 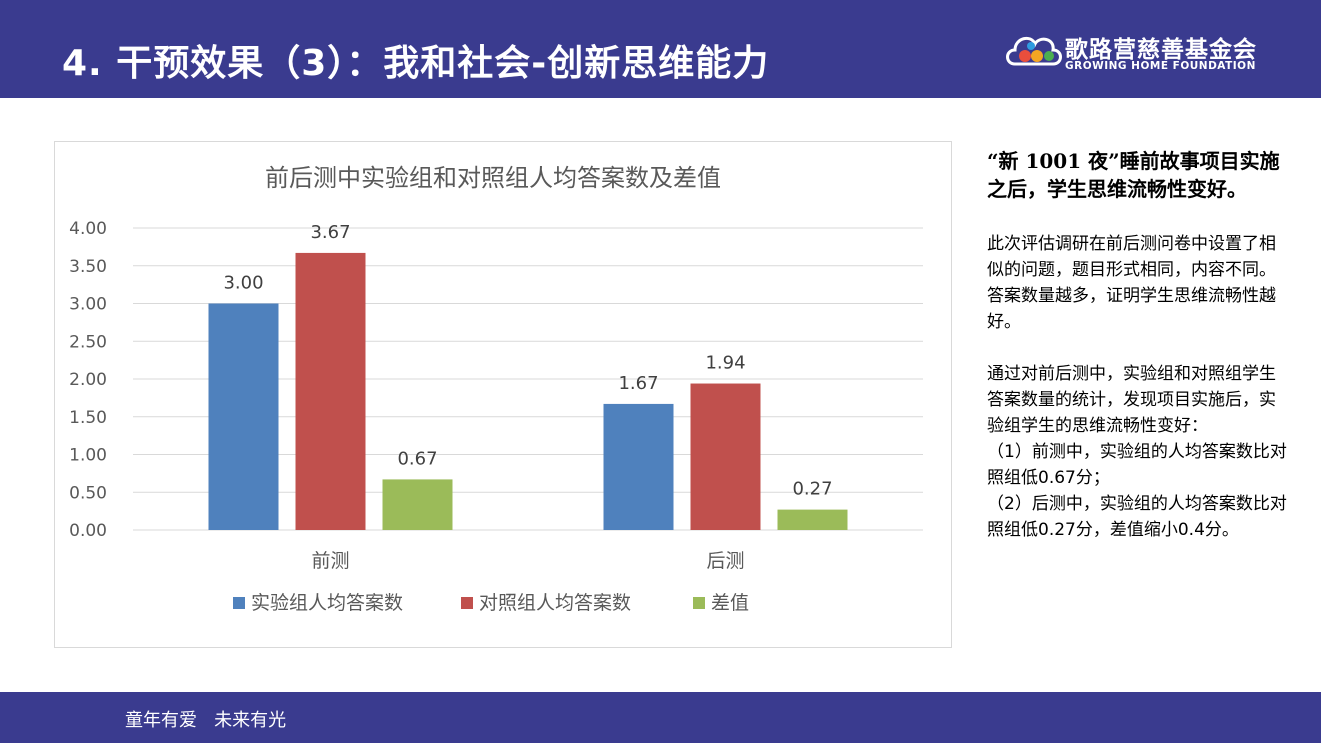 What do you see at coordinates (243, 283) in the screenshot?
I see `data-label: 3.00` at bounding box center [243, 283].